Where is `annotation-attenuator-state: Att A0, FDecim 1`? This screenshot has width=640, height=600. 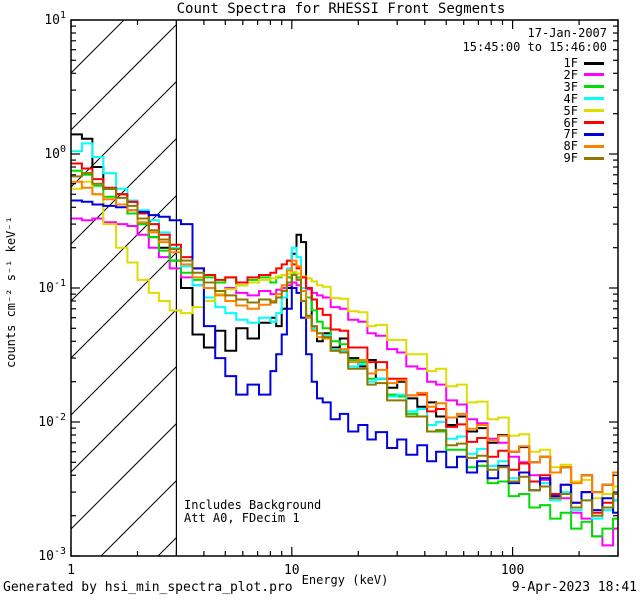
annotation-attenuator-state: Att A0, FDecim 1 is located at coordinates (242, 518).